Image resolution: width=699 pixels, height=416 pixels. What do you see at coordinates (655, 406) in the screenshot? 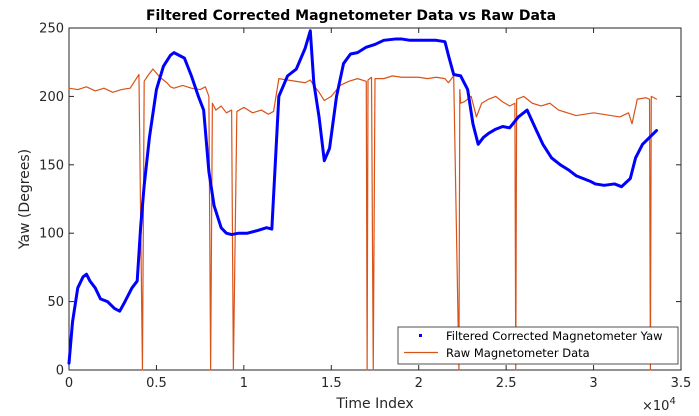
I see `x-exponent-base: ×10` at bounding box center [655, 406].